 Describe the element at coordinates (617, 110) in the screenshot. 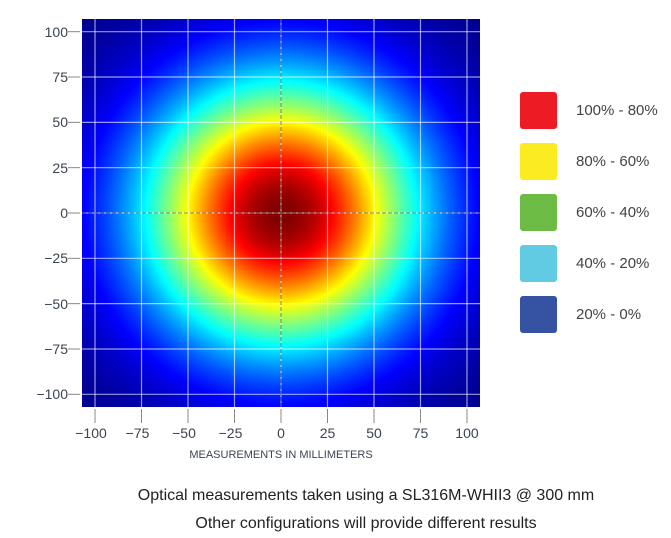

I see `legend-label: 100% - 80%` at that location.